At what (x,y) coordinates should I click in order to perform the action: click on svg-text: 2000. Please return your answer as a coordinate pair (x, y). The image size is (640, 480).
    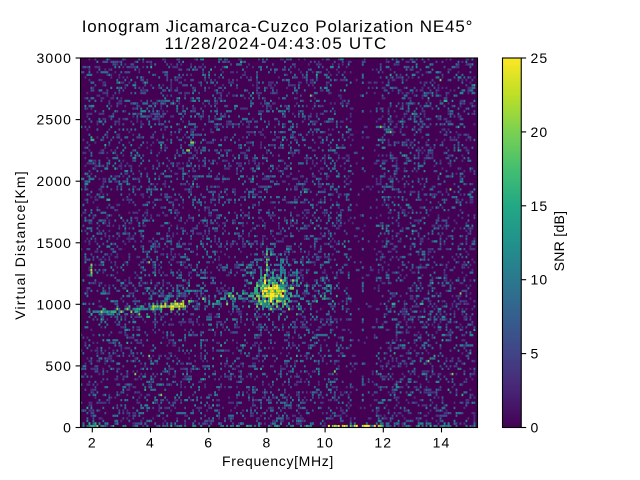
    Looking at the image, I should click on (54, 181).